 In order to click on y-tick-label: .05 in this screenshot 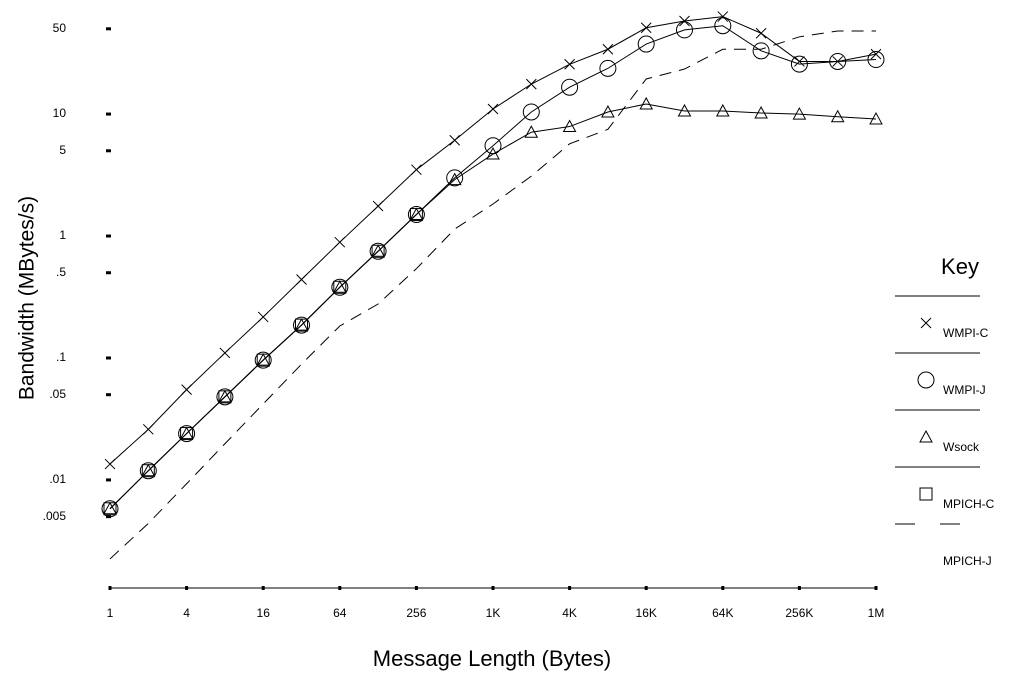, I will do `click(57, 394)`.